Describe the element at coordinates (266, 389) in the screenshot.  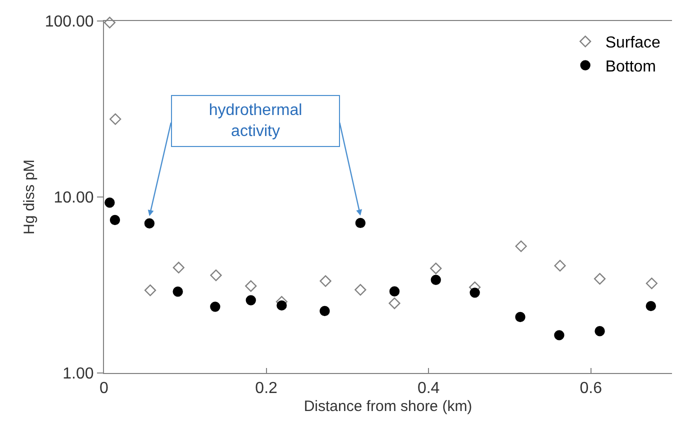
I see `x-tick-label: 0.2` at that location.